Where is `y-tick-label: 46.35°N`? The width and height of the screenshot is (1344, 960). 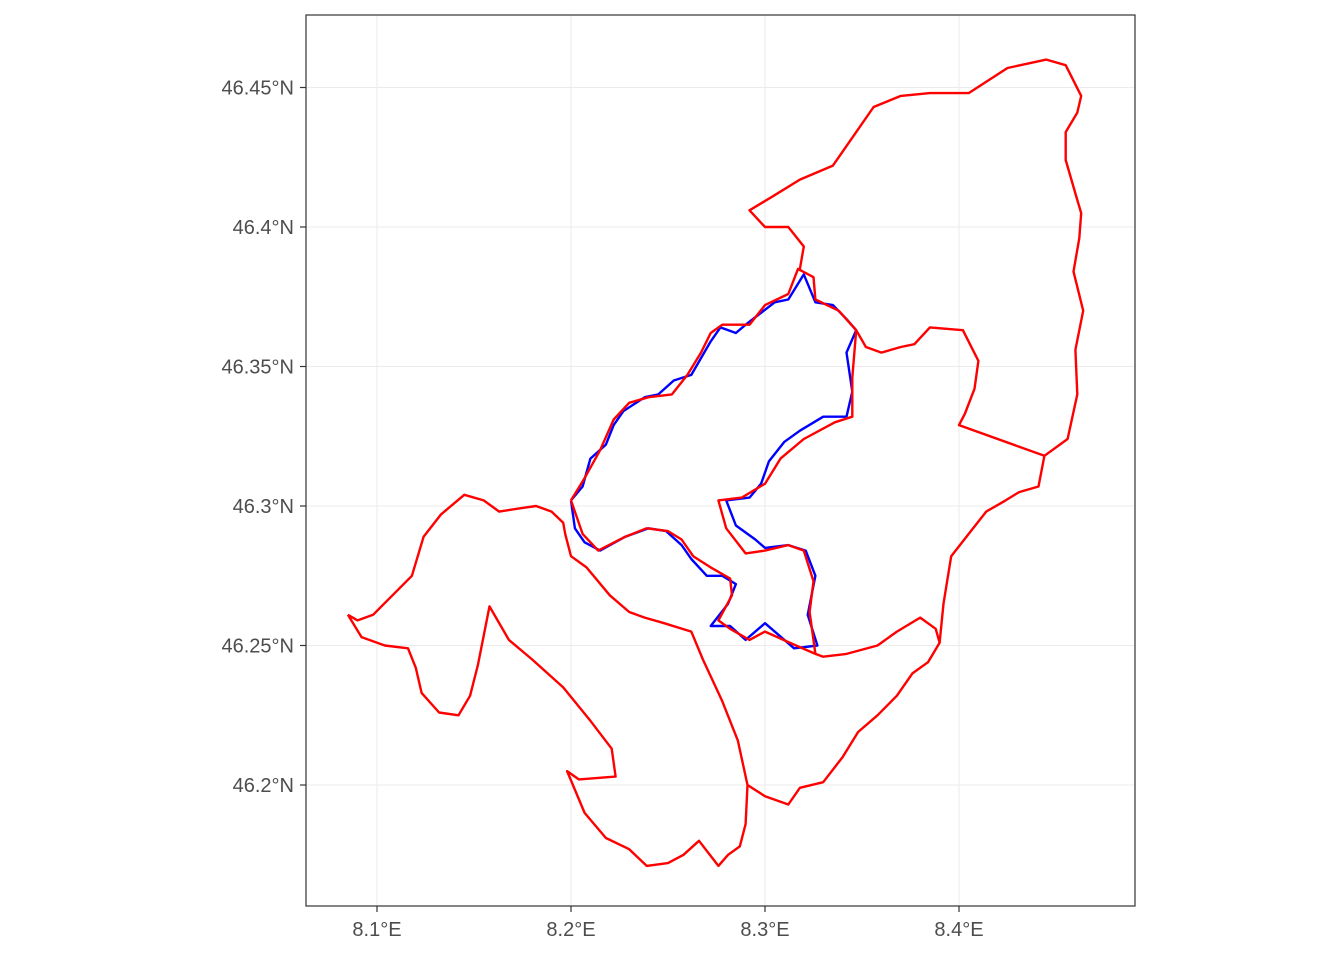 y-tick-label: 46.35°N is located at coordinates (258, 368).